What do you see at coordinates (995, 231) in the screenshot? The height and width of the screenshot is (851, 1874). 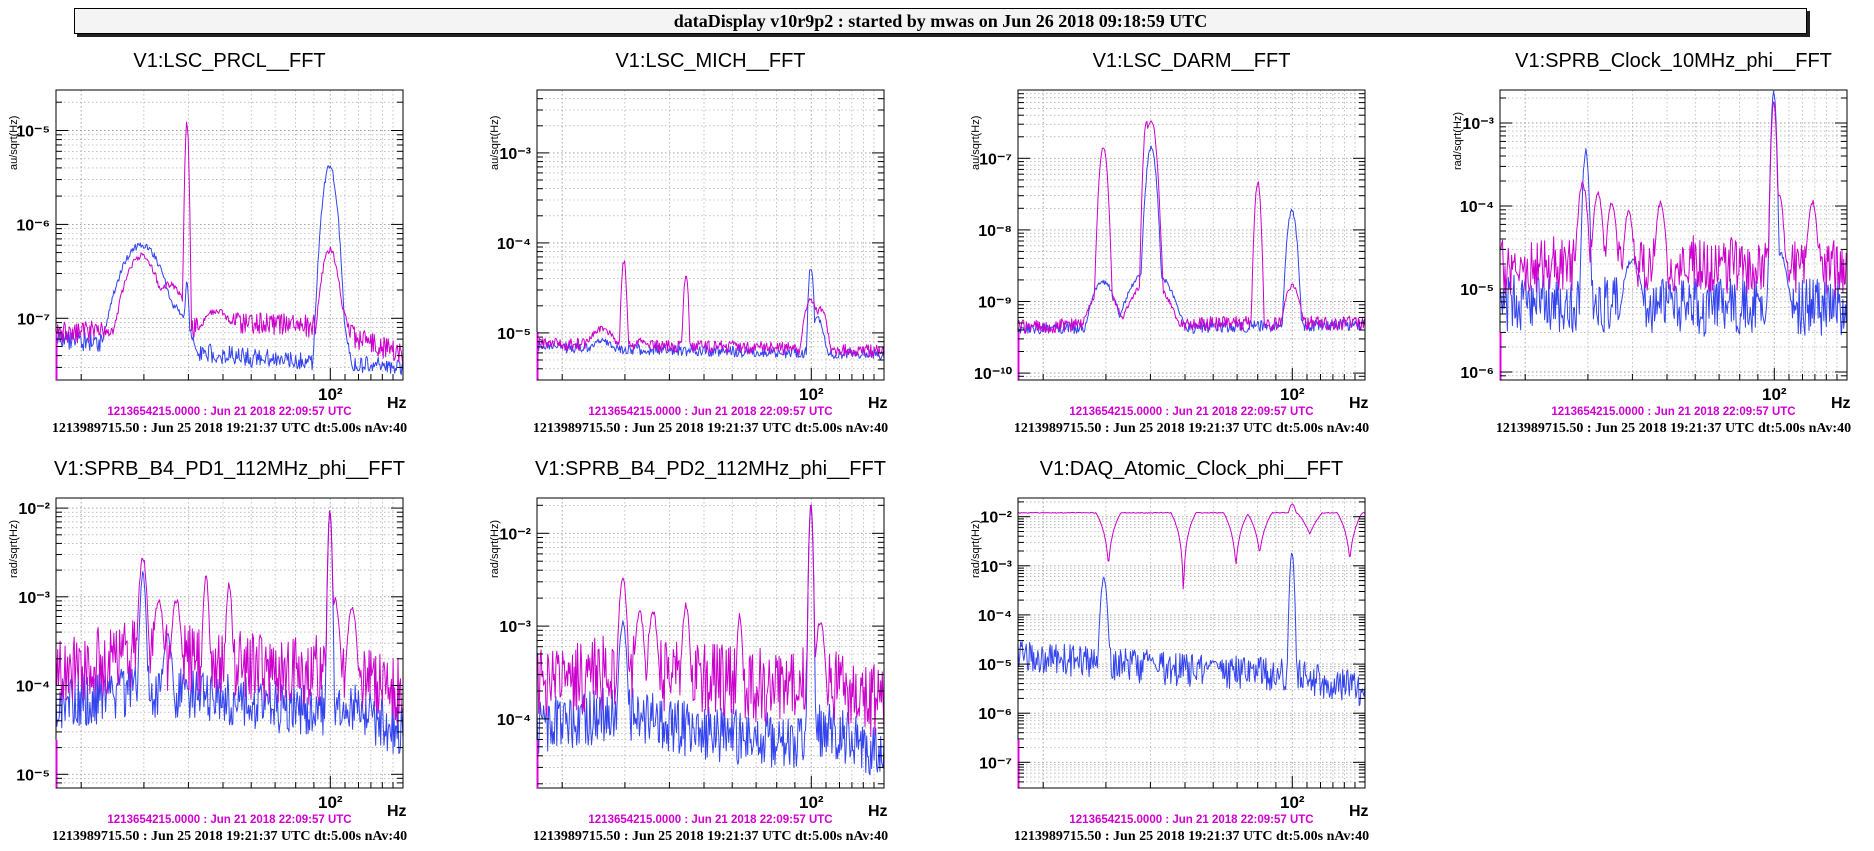 I see `y-tick-label: 10⁻⁸` at bounding box center [995, 231].